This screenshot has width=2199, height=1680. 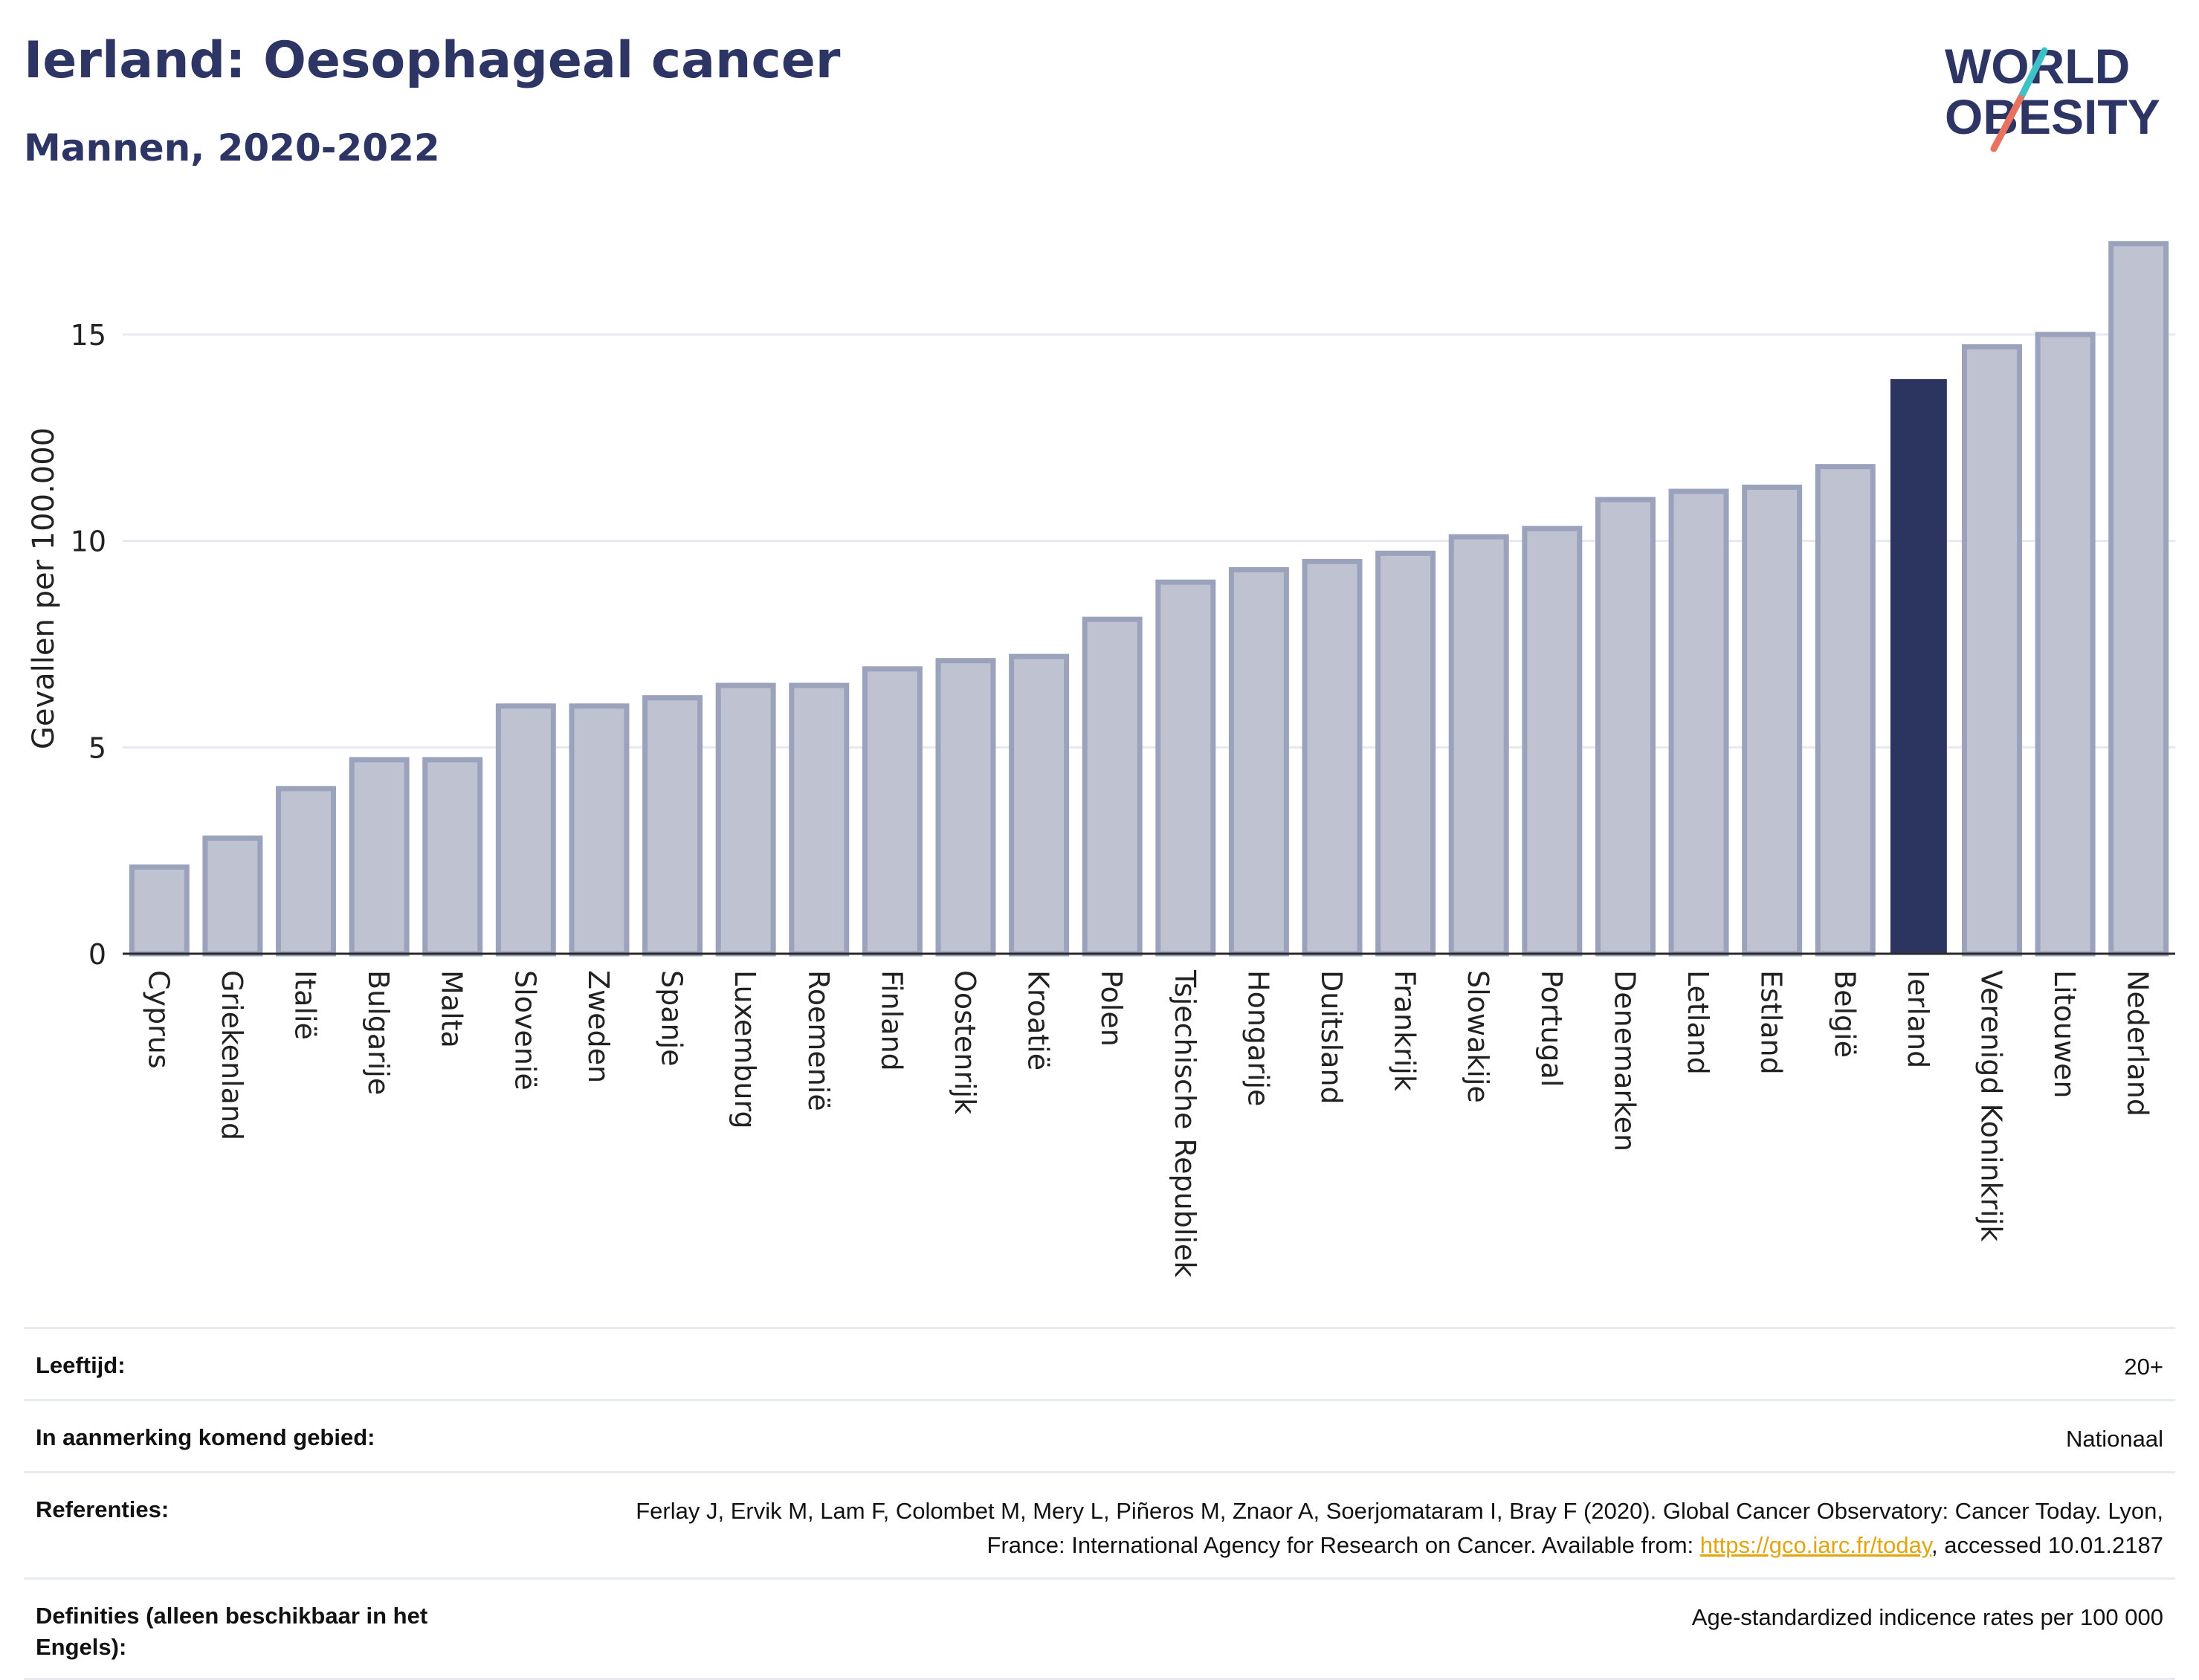 What do you see at coordinates (158, 1020) in the screenshot?
I see `x-tick-label: Cyprus` at bounding box center [158, 1020].